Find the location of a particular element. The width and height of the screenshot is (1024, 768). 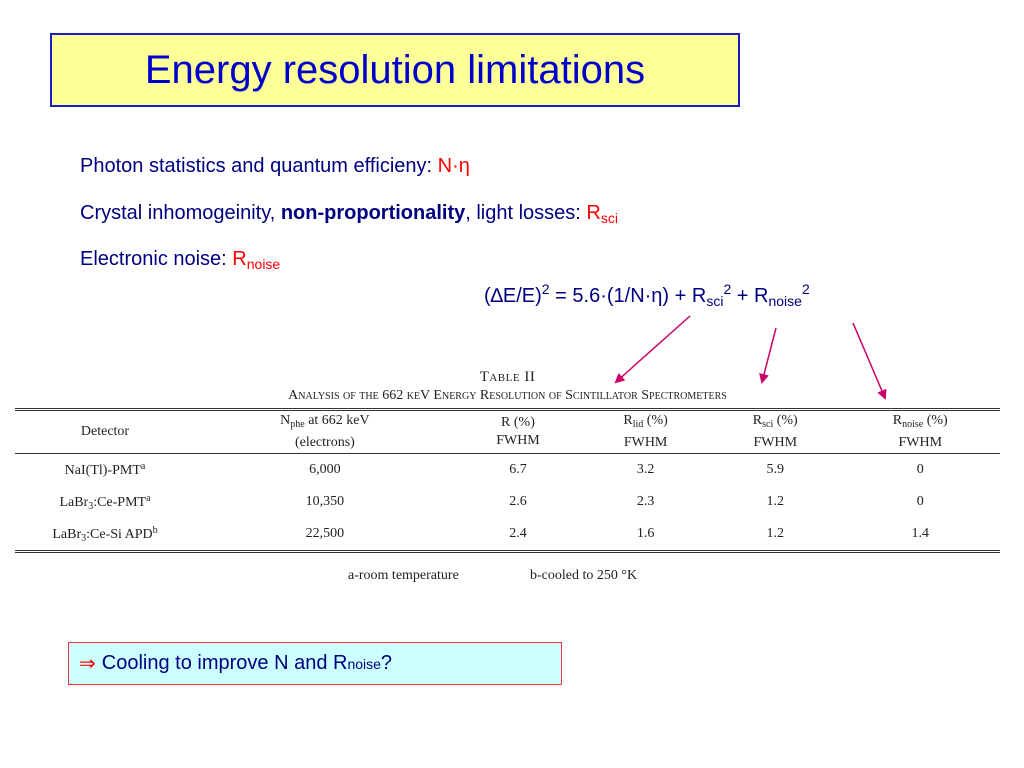

cell-nphe: 6,000 is located at coordinates (325, 469).